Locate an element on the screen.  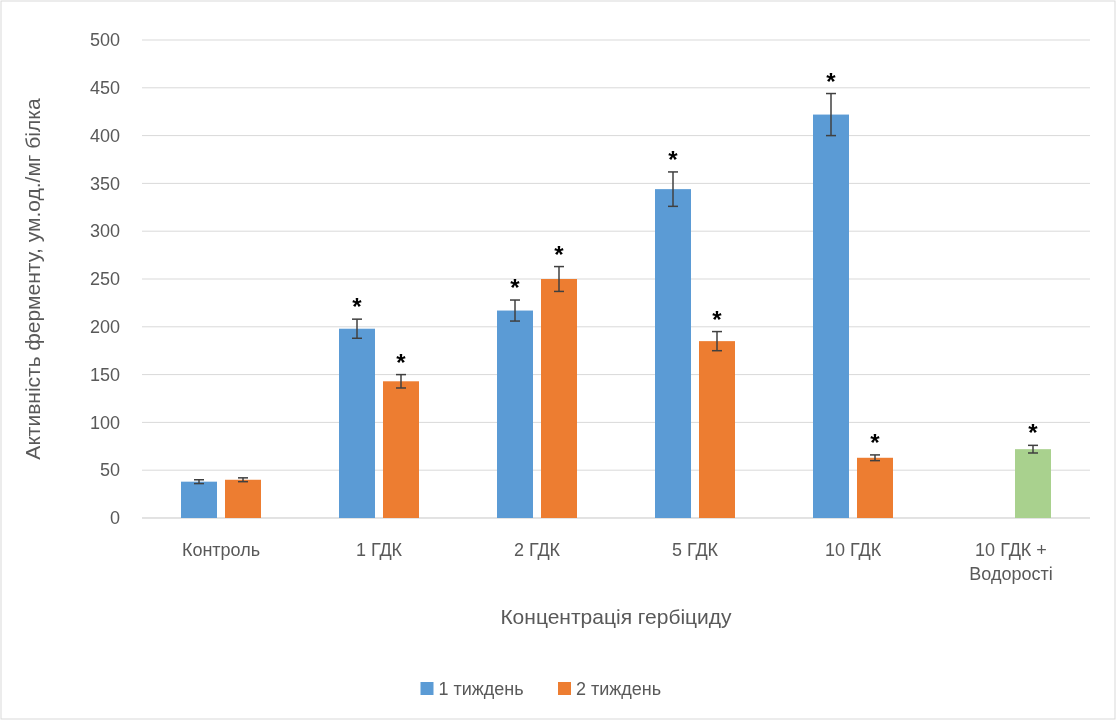
x-axis-title: Концентрація гербіциду is located at coordinates (616, 616).